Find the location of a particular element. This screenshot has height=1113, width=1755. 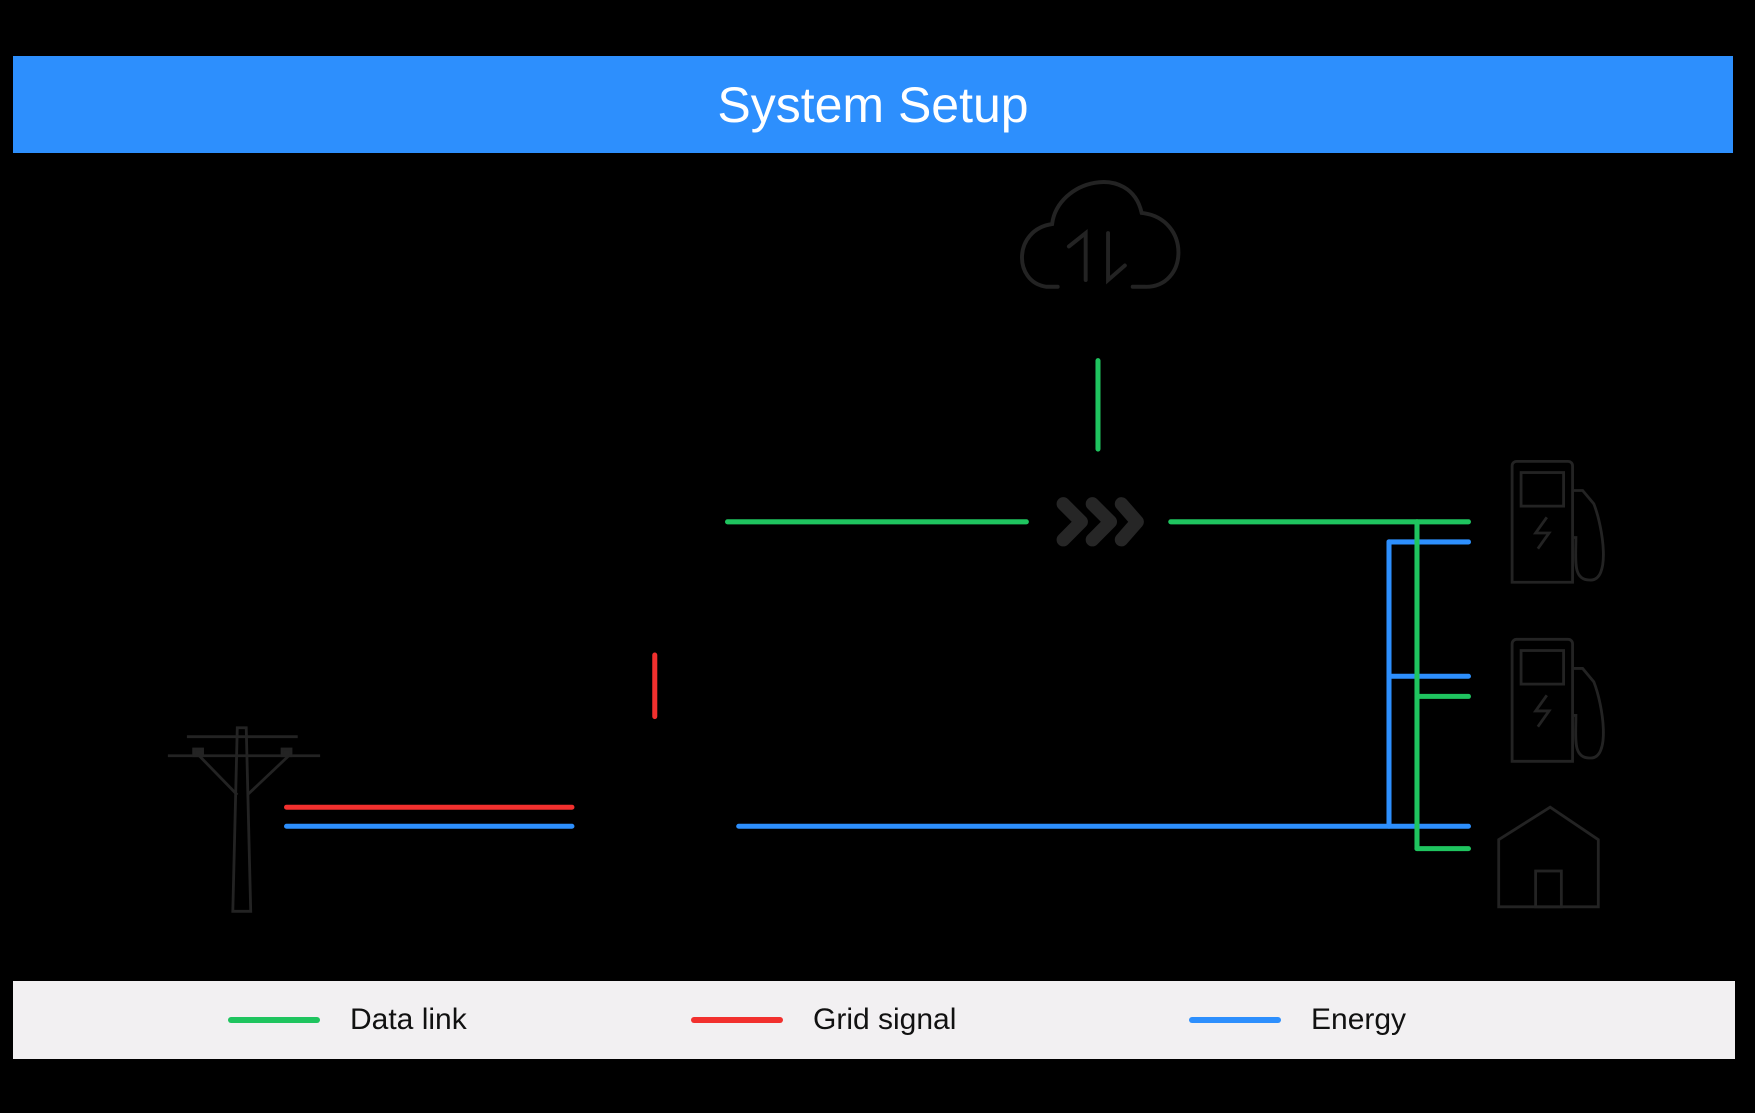

legend-item-energy: Energy is located at coordinates (1297, 1020).